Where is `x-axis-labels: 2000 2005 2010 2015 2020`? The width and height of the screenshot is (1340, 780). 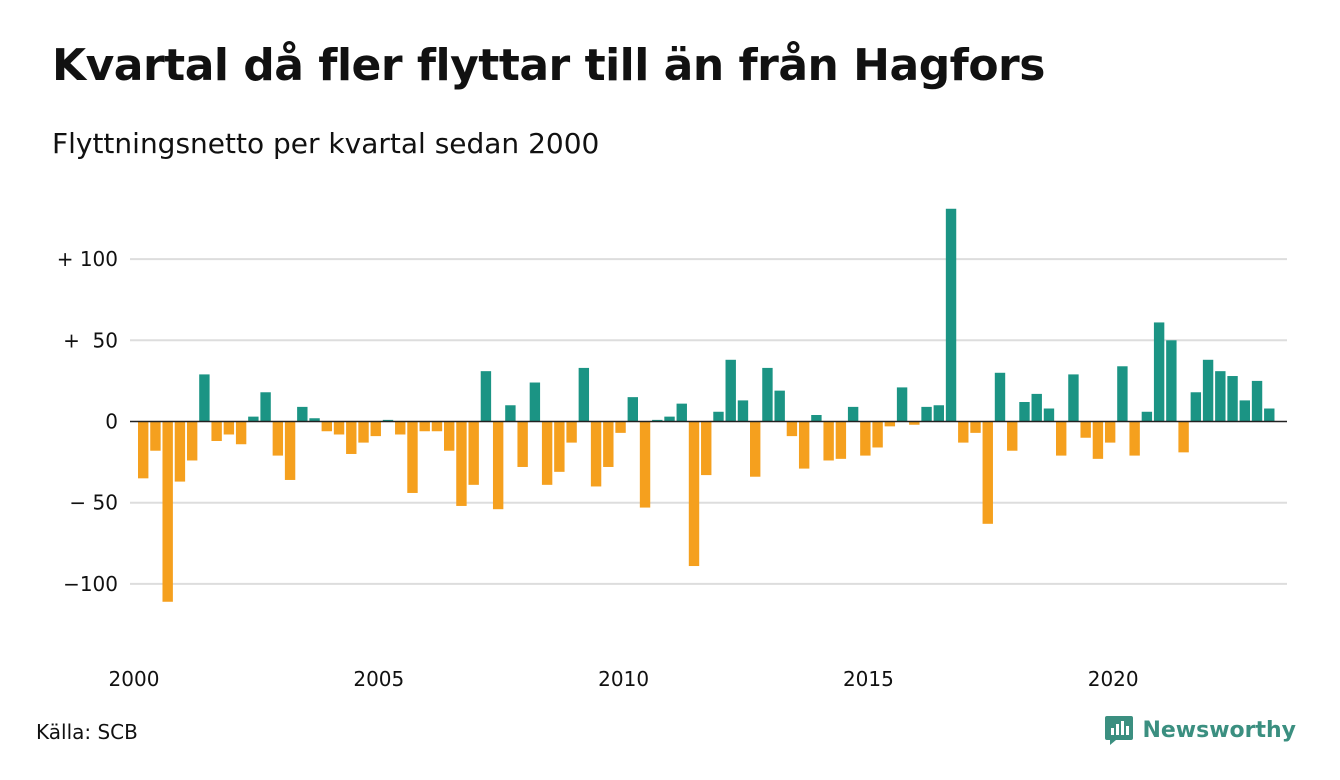 x-axis-labels: 2000 2005 2010 2015 2020 is located at coordinates (624, 679).